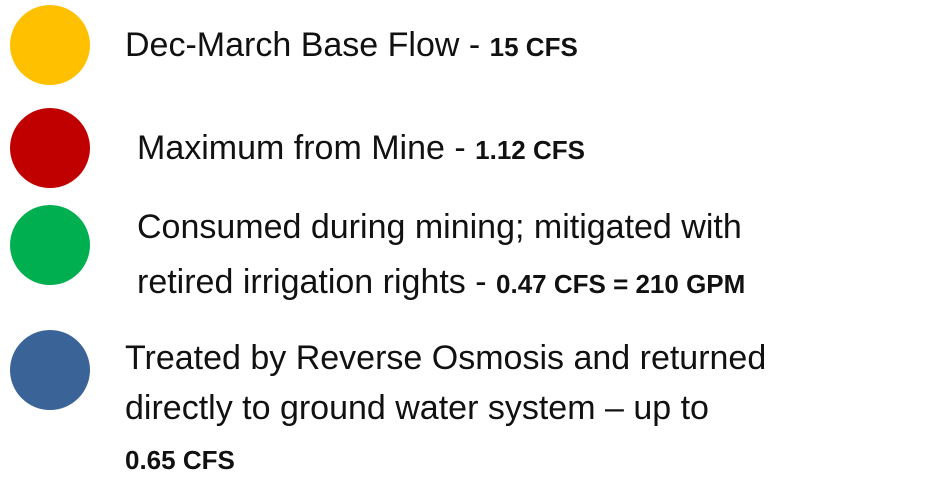 Image resolution: width=948 pixels, height=480 pixels. What do you see at coordinates (533, 47) in the screenshot?
I see `value: 15 CFS` at bounding box center [533, 47].